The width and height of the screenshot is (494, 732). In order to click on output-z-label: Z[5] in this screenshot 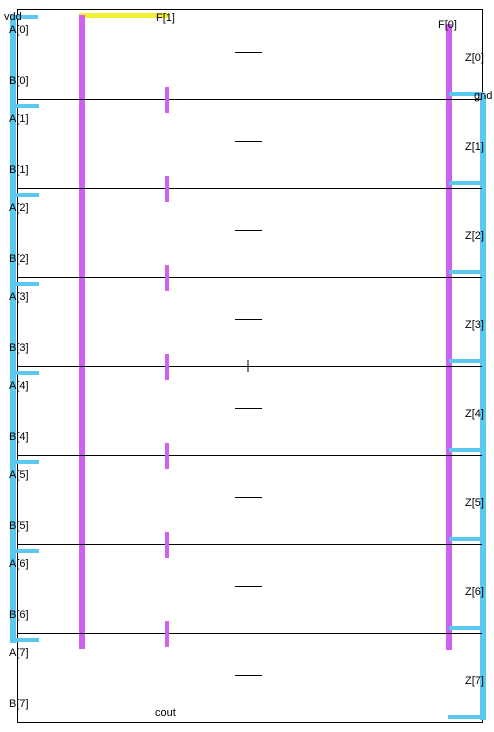, I will do `click(474, 503)`.